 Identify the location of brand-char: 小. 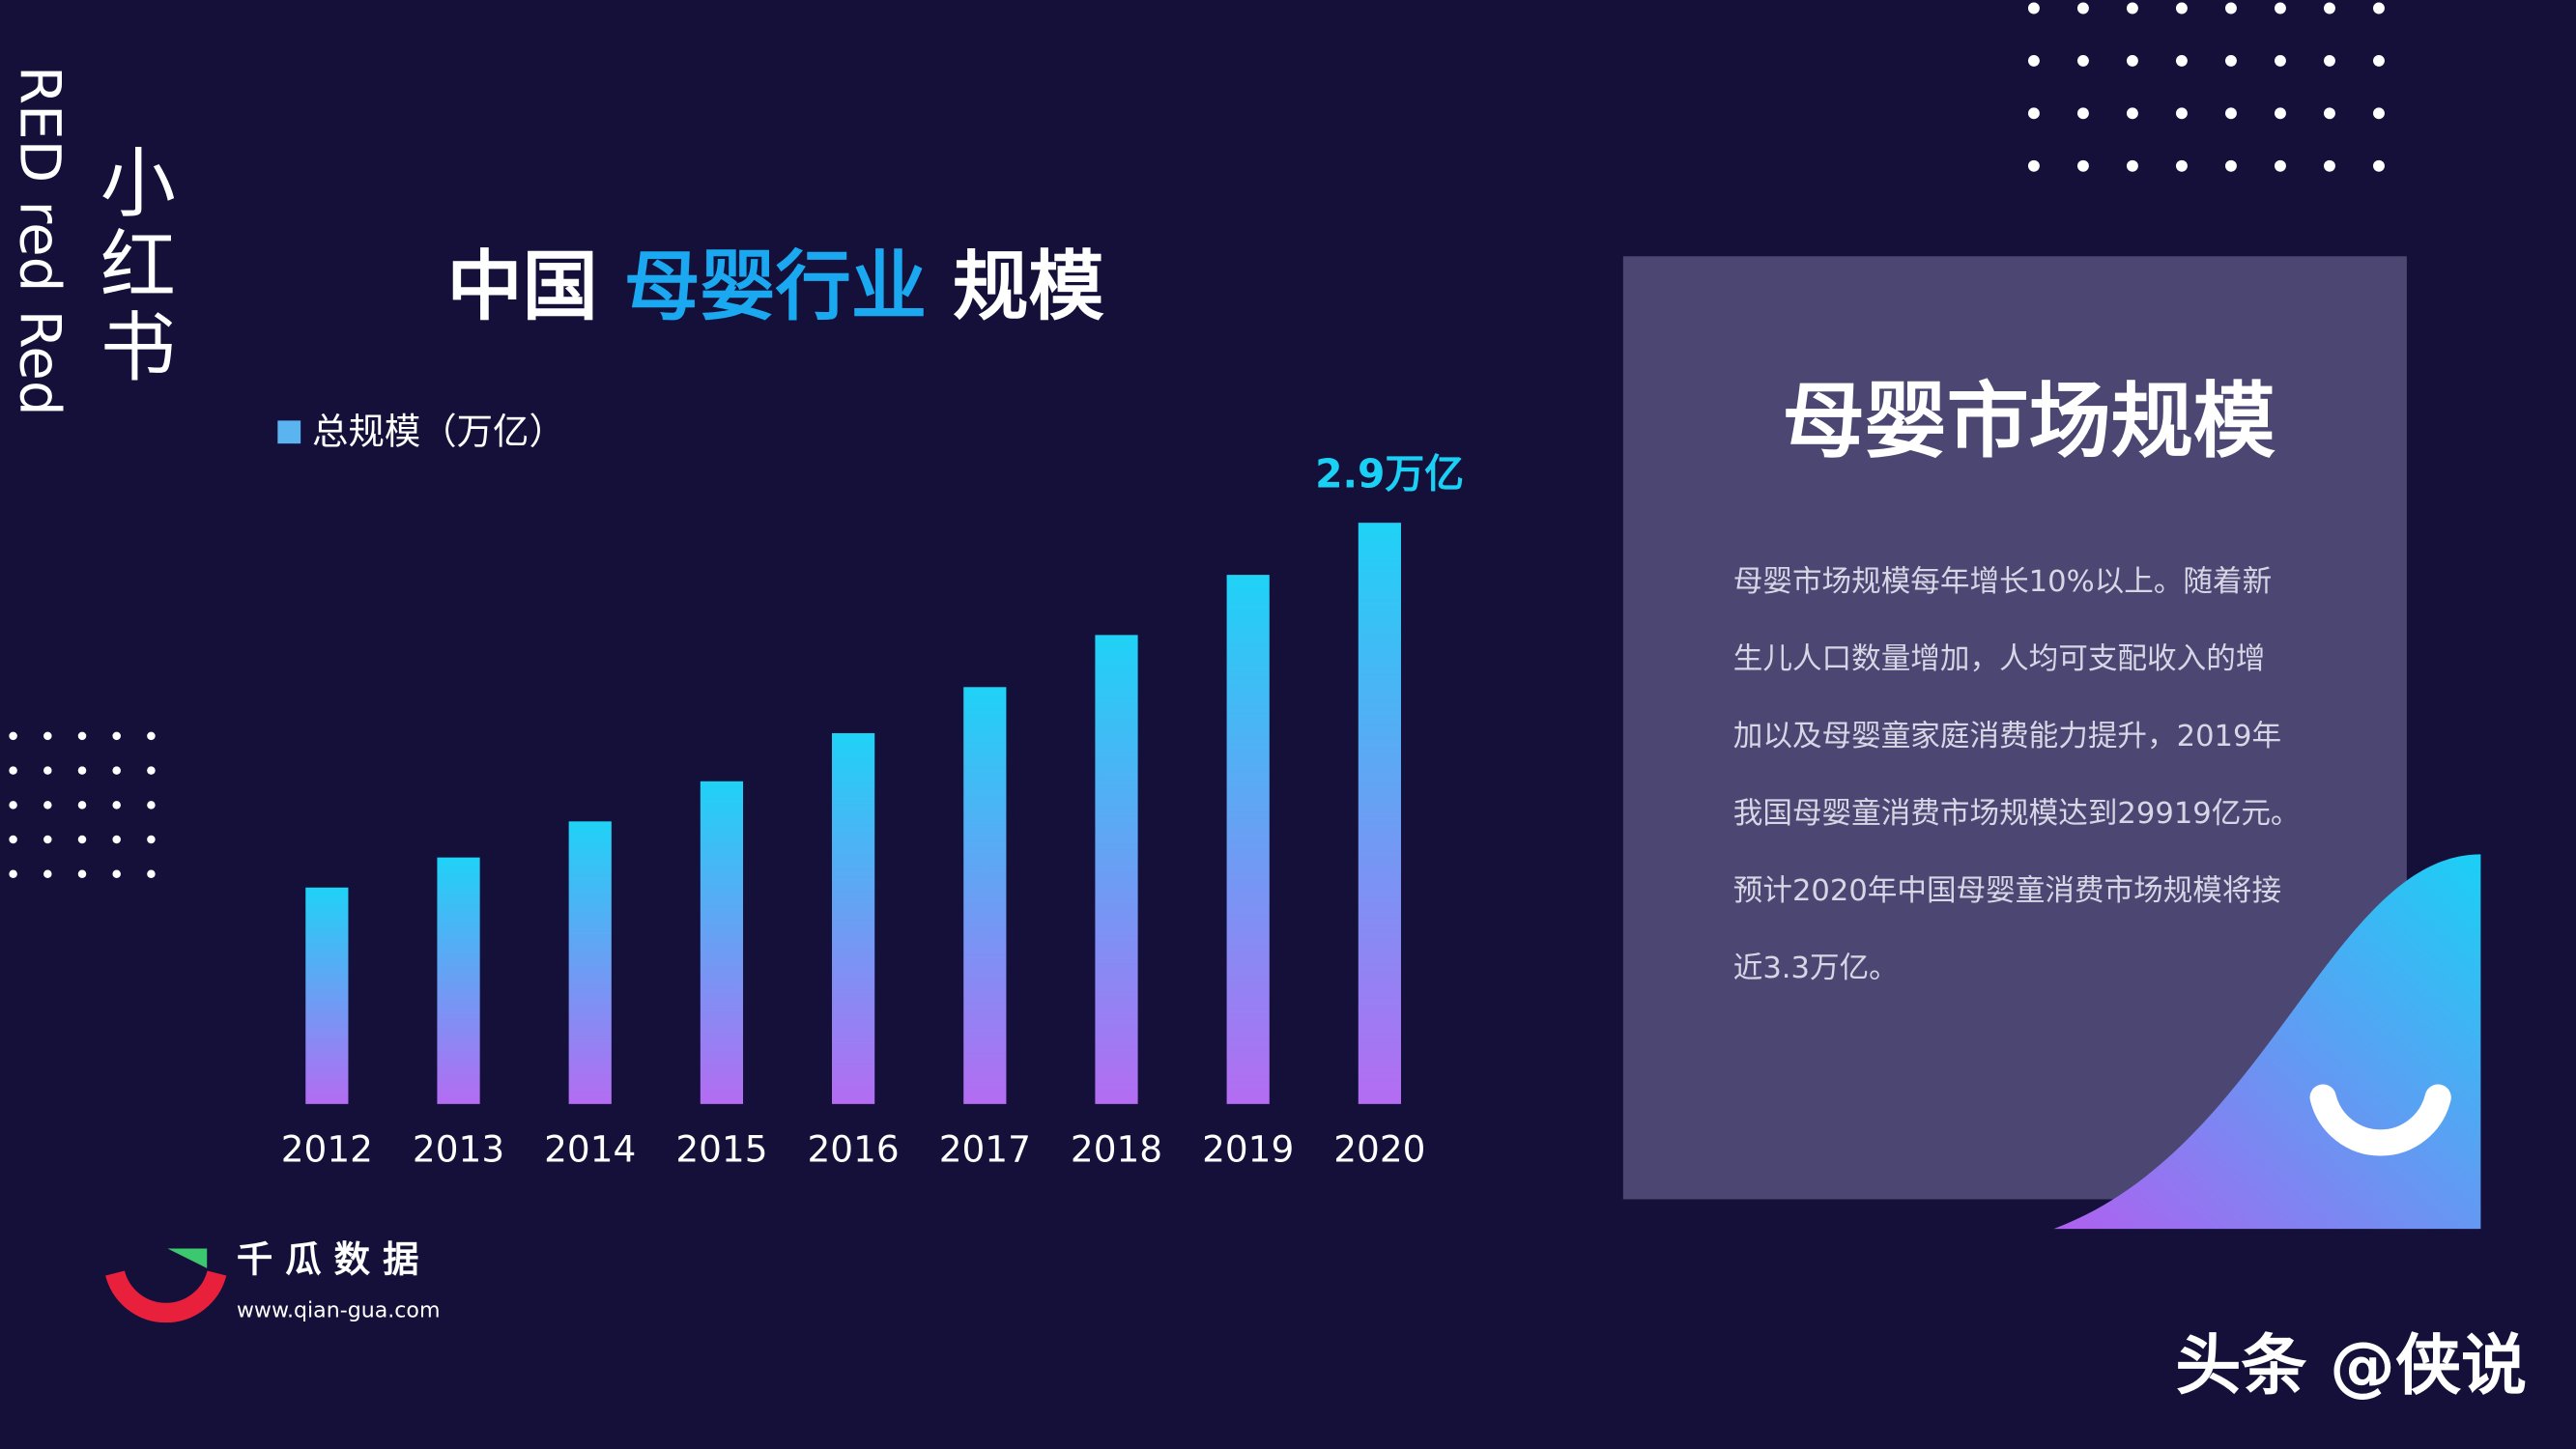
(138, 184).